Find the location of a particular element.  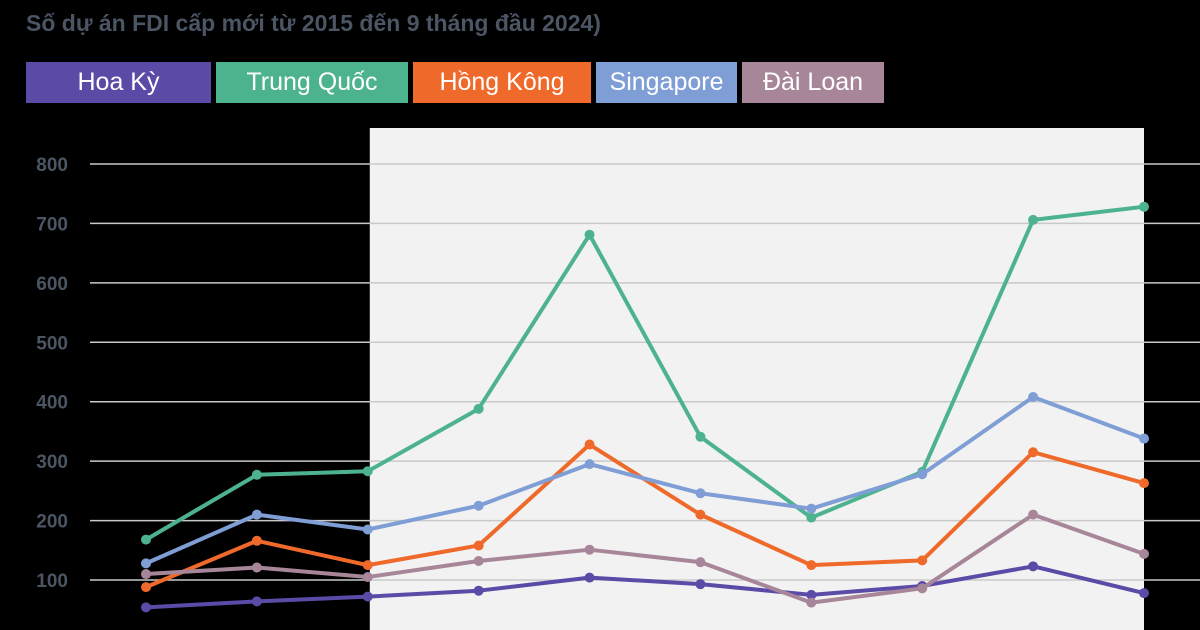

legend-label: Đài Loan is located at coordinates (813, 82).